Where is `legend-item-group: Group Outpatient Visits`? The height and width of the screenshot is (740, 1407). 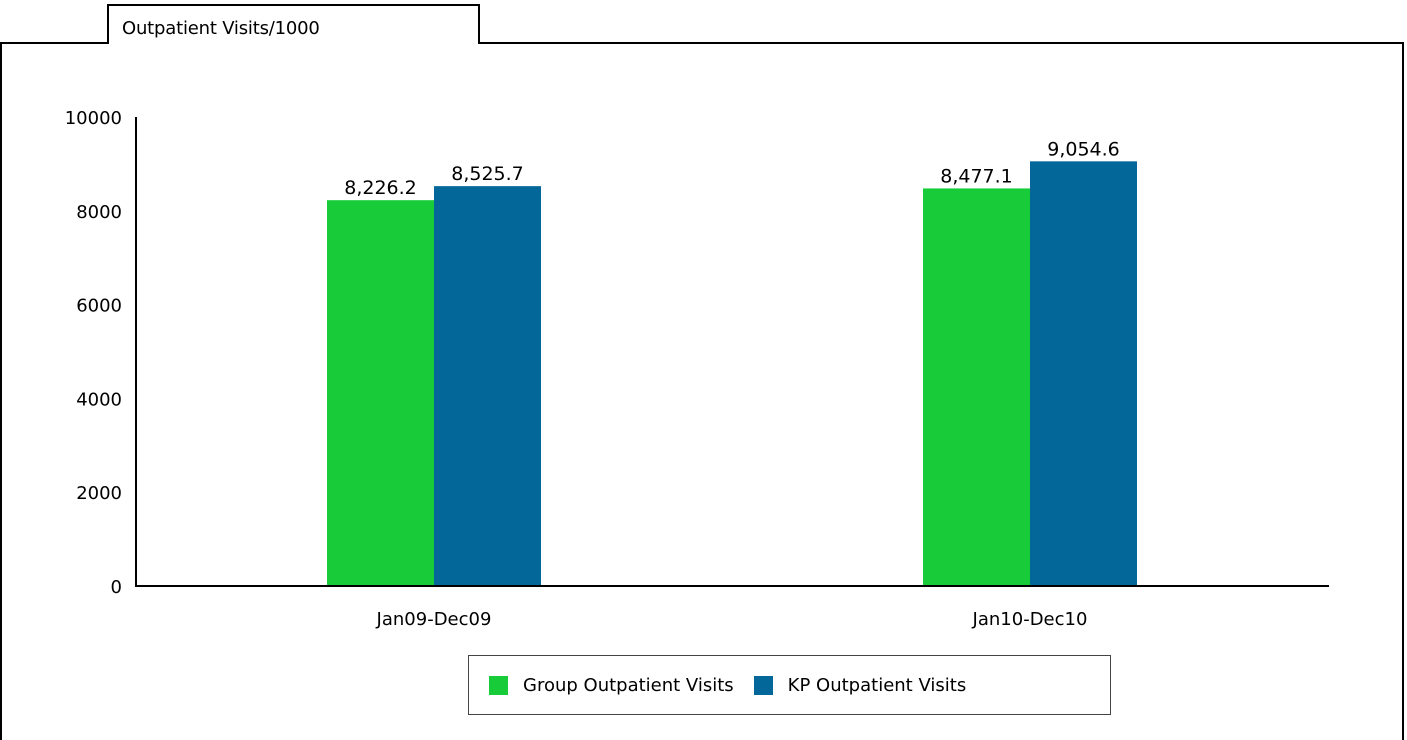 legend-item-group: Group Outpatient Visits is located at coordinates (611, 685).